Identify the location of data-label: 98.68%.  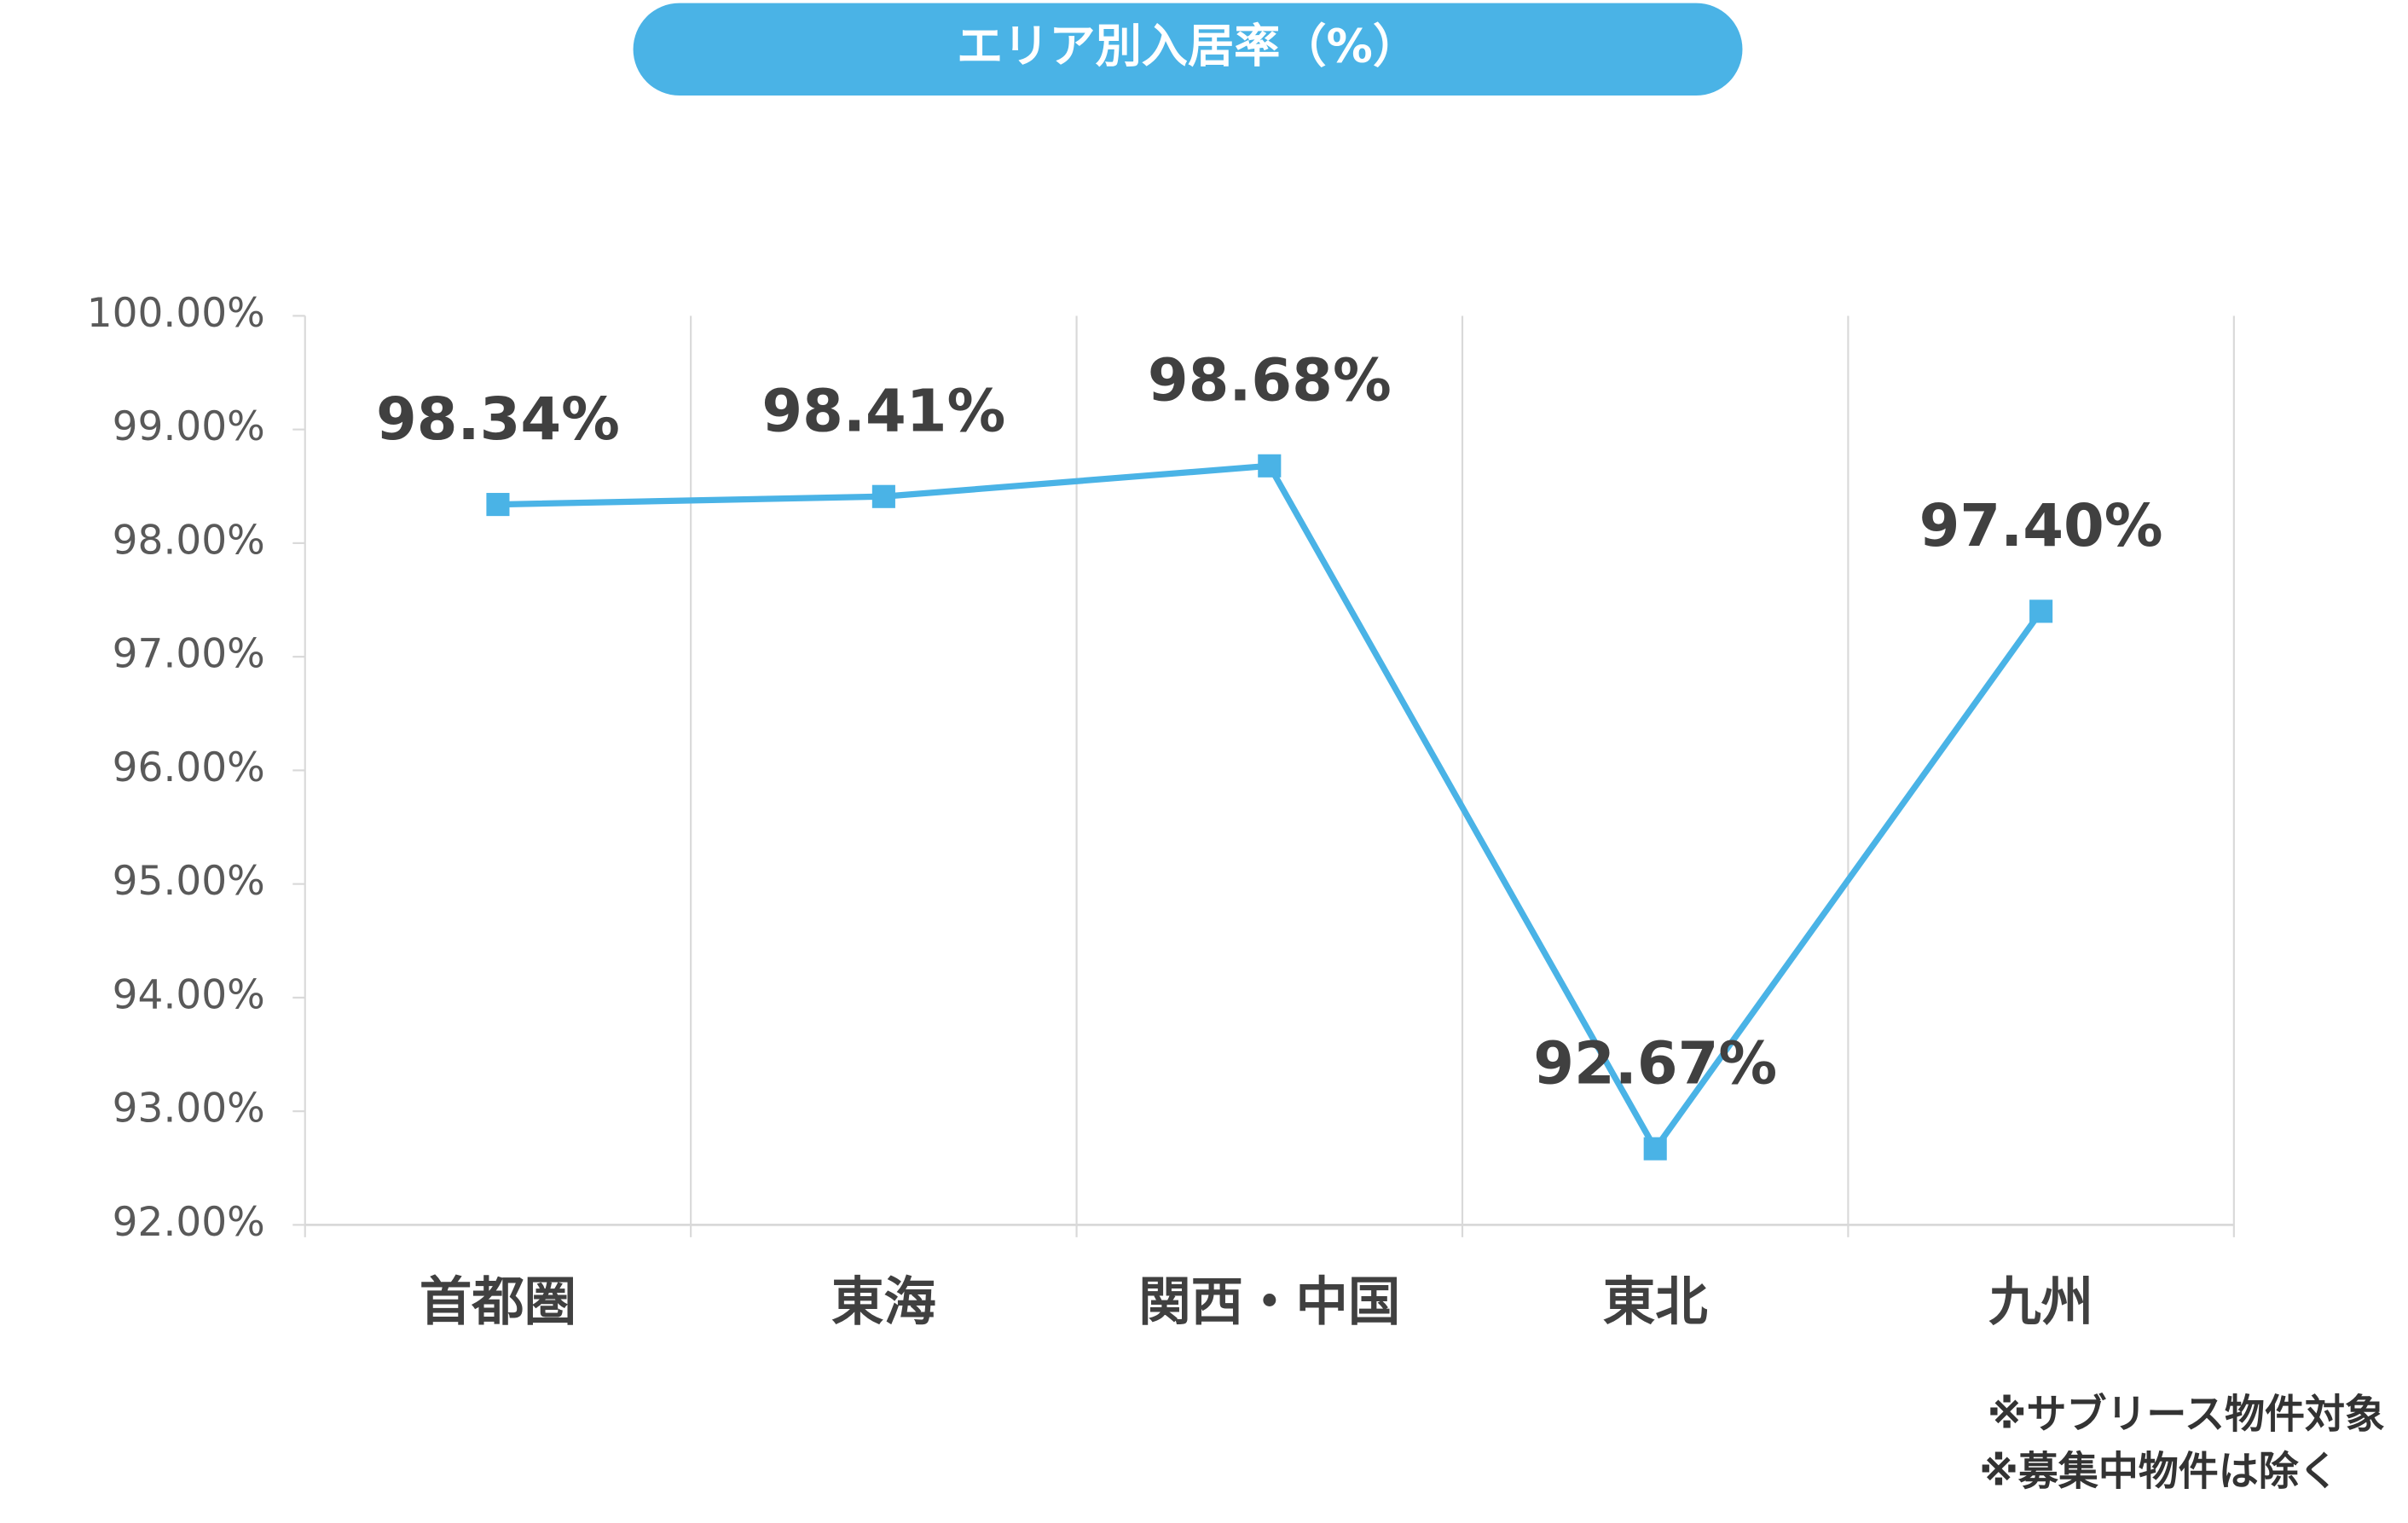
(1270, 381).